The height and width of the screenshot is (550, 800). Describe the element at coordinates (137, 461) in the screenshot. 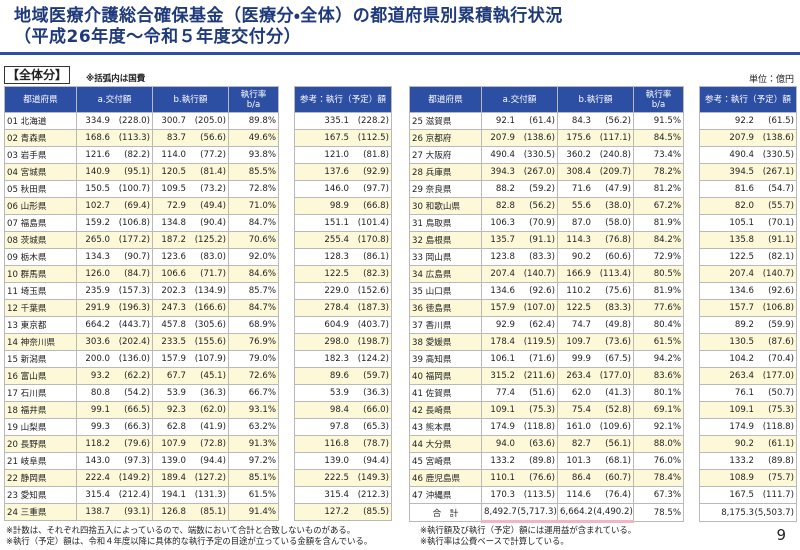

I see `national-amount: (97.3)` at that location.